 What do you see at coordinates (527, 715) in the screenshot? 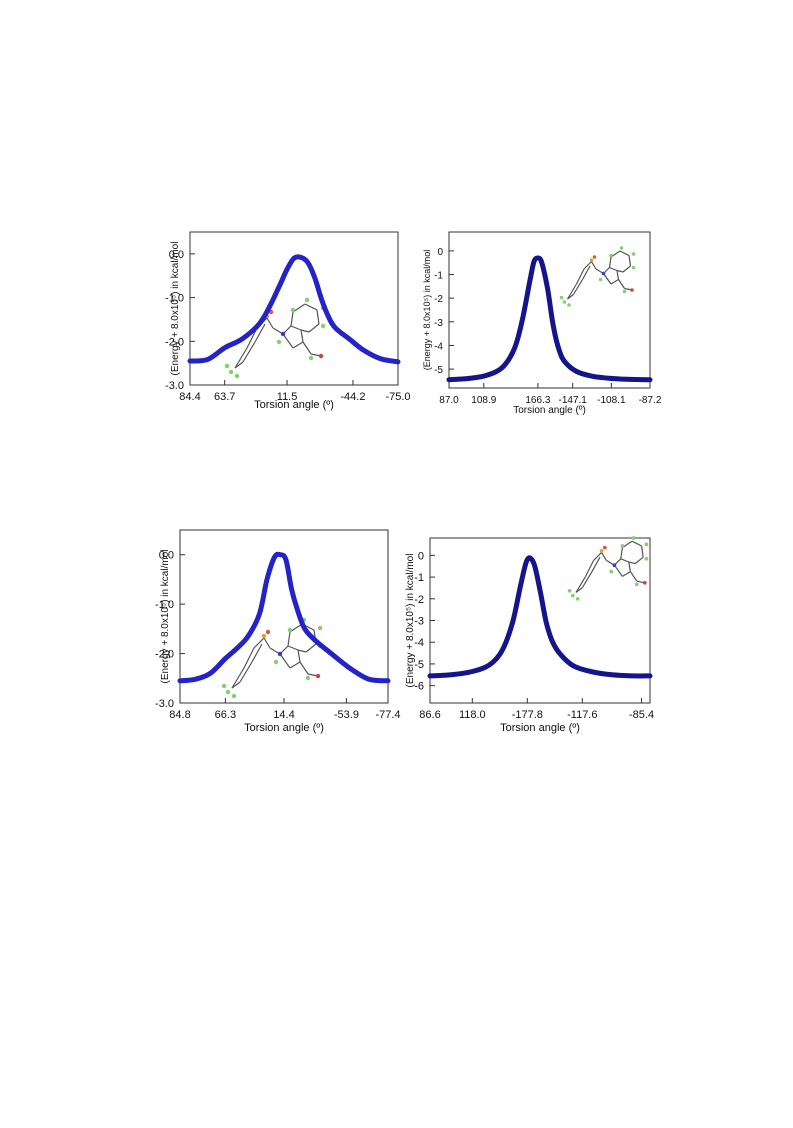
I see `x-tick-label: -177.8` at bounding box center [527, 715].